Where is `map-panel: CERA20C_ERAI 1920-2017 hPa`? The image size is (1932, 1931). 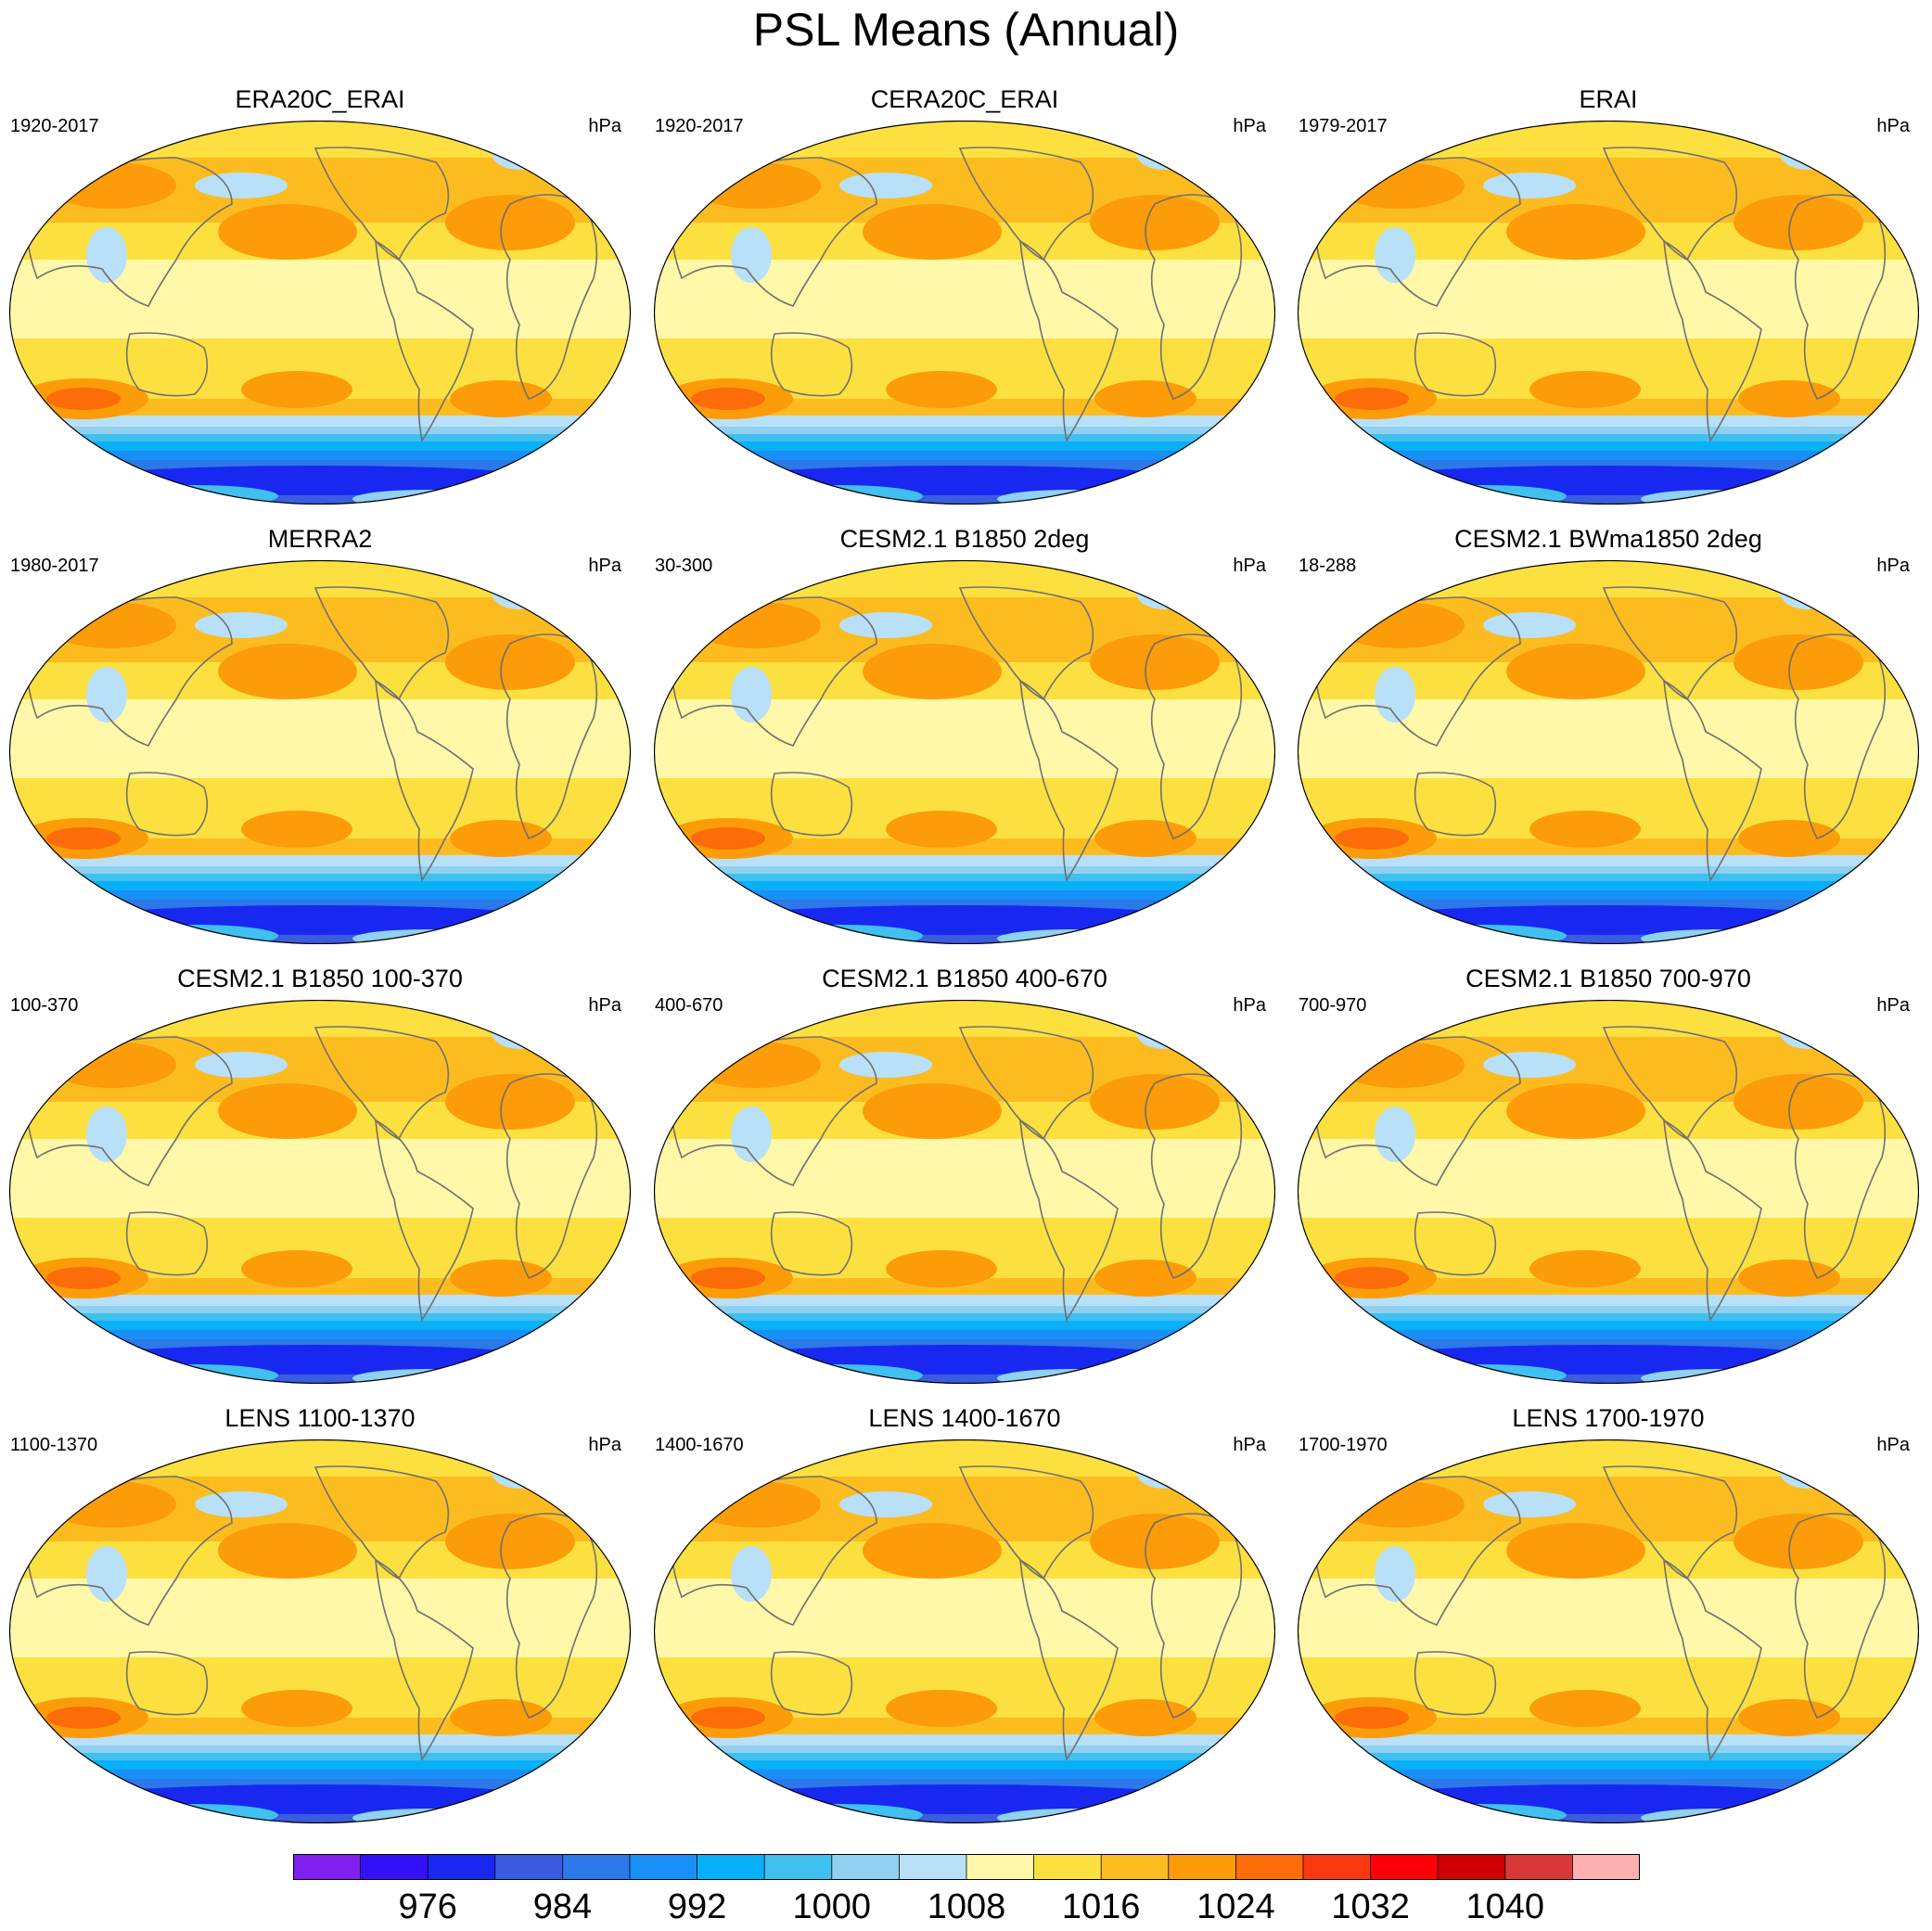 map-panel: CERA20C_ERAI 1920-2017 hPa is located at coordinates (965, 296).